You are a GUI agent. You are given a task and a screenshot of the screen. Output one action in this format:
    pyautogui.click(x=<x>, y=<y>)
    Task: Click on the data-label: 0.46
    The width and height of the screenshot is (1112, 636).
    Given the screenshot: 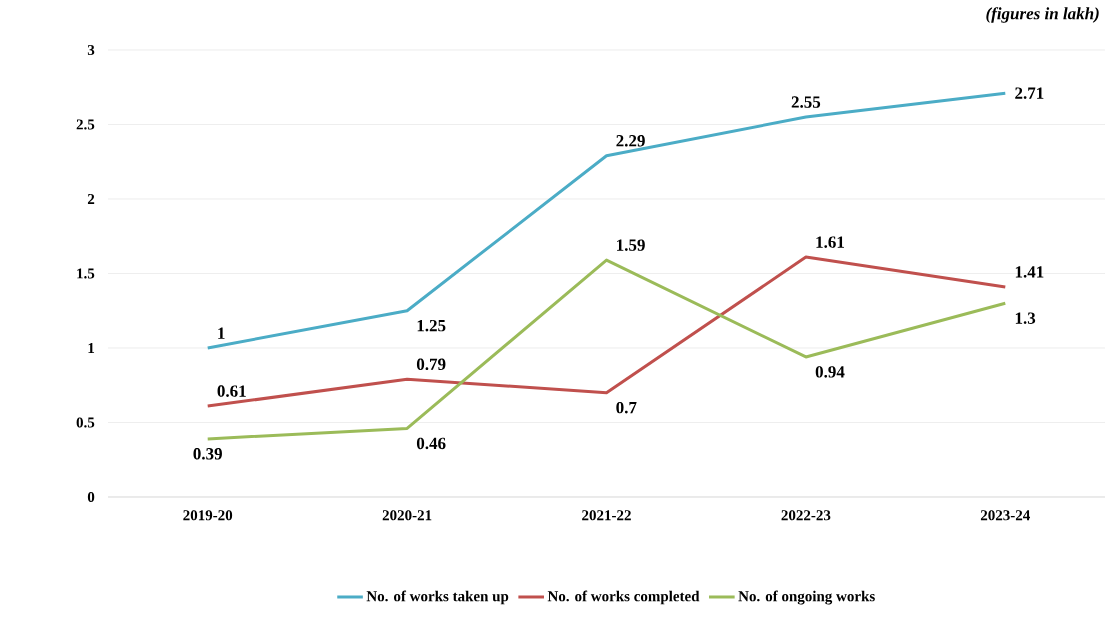 What is the action you would take?
    pyautogui.click(x=431, y=443)
    